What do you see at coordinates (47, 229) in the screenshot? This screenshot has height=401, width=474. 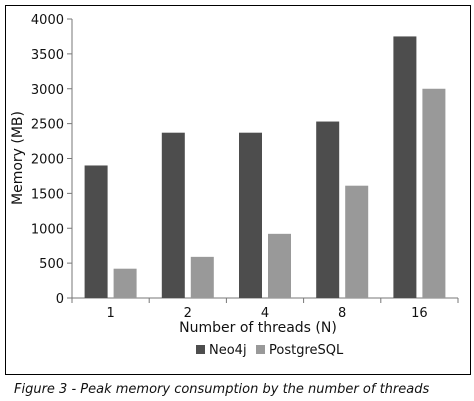 I see `y-tick-label: 1000` at bounding box center [47, 229].